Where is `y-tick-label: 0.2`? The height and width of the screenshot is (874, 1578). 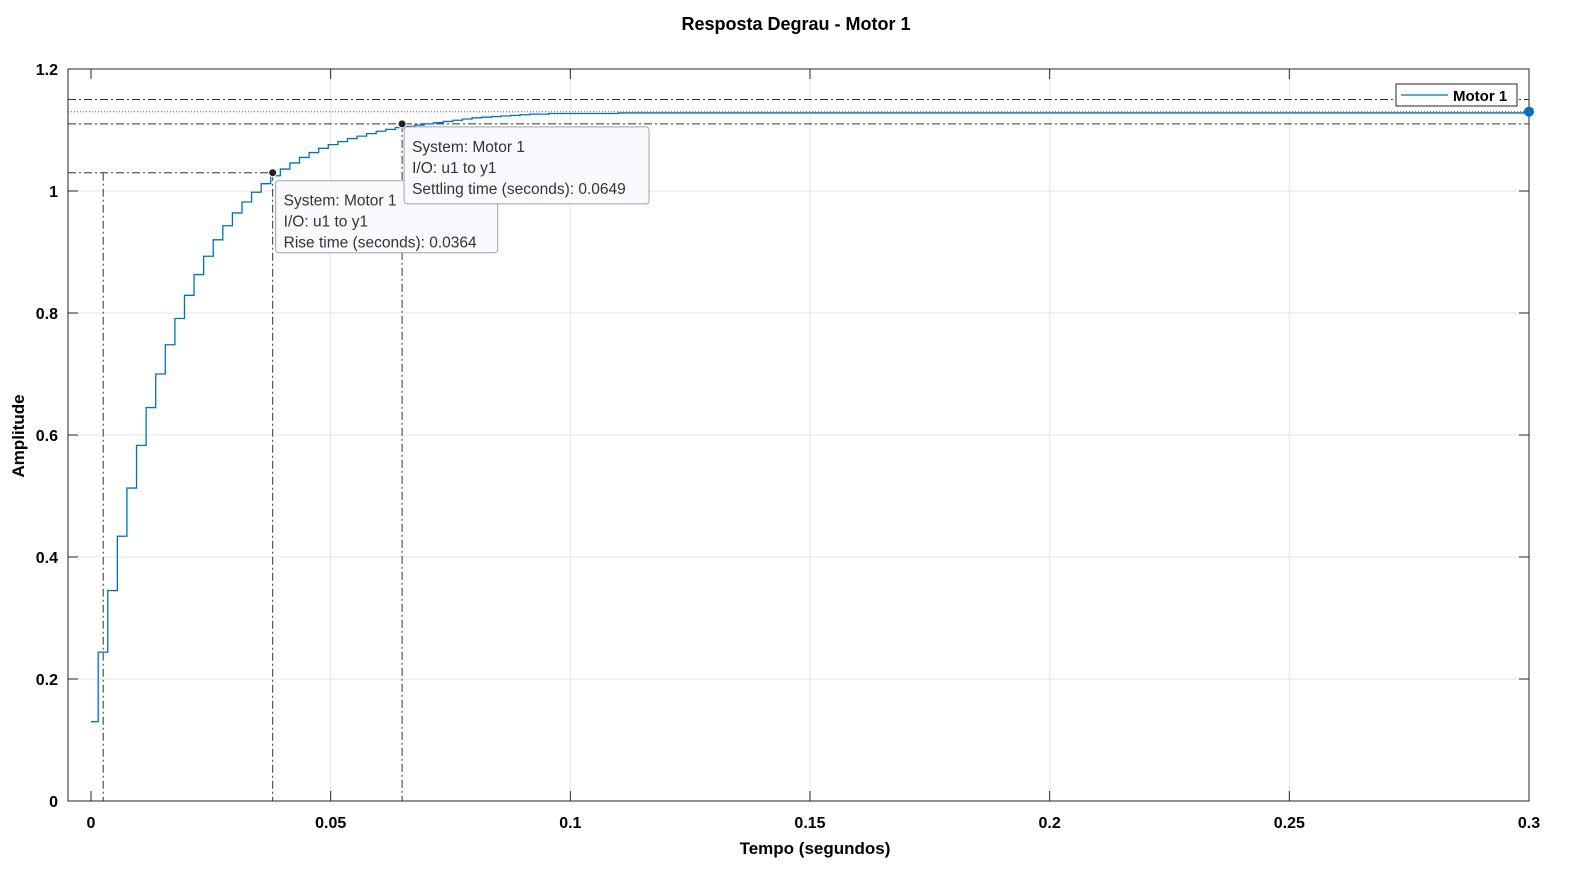 y-tick-label: 0.2 is located at coordinates (47, 680).